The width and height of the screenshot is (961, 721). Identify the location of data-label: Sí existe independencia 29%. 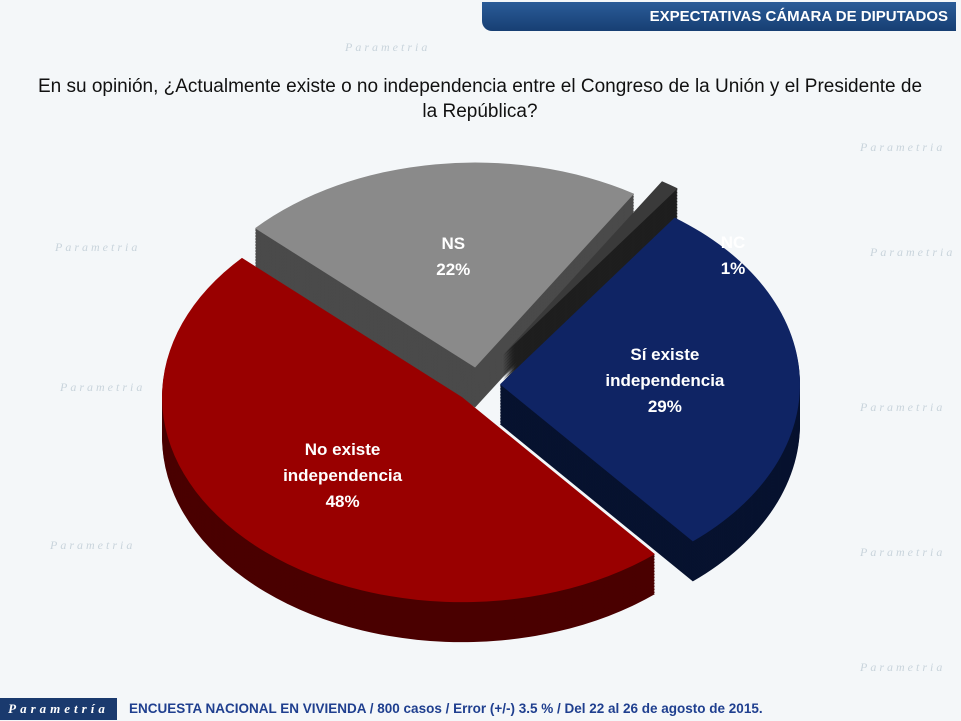
(665, 380).